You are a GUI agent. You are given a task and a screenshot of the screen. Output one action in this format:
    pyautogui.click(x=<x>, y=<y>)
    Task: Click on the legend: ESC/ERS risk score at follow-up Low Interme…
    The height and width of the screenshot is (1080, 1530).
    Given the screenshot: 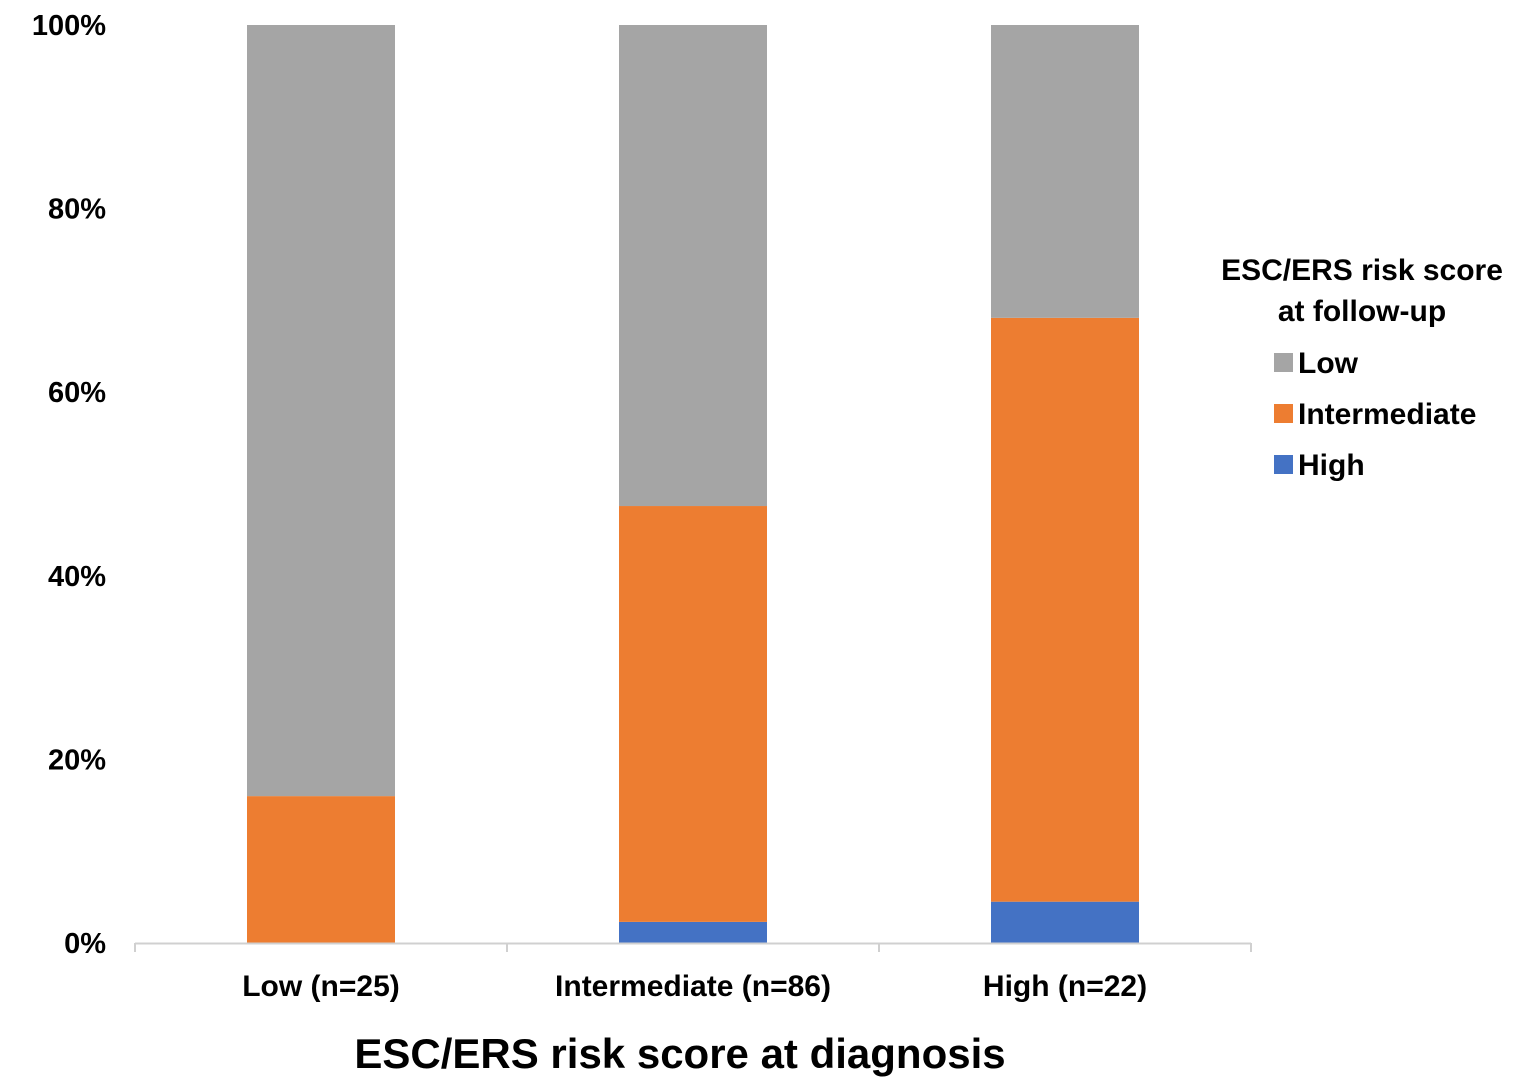 What is the action you would take?
    pyautogui.click(x=1362, y=368)
    